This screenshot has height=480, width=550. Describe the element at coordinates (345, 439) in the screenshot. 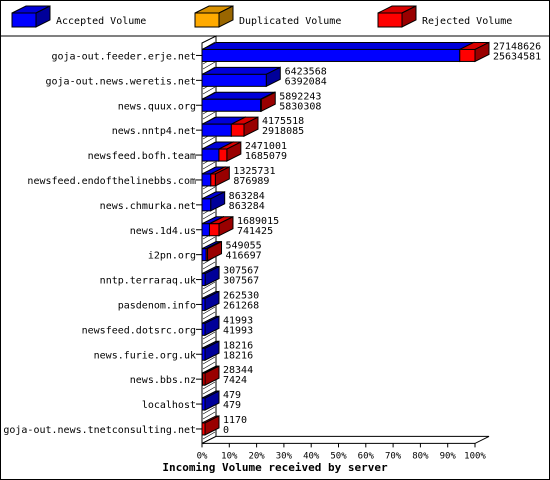

I see `axis-floor` at that location.